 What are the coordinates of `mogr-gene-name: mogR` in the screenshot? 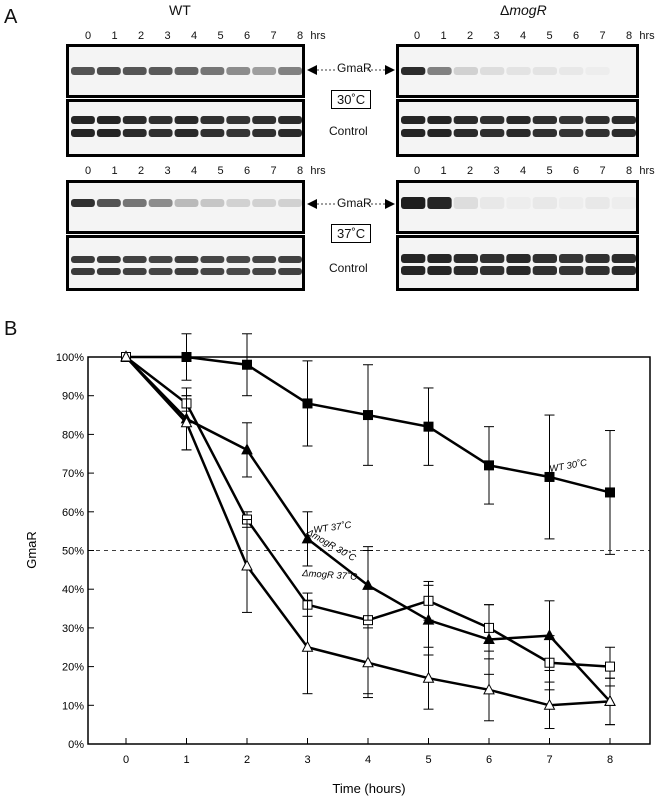 It's located at (528, 10).